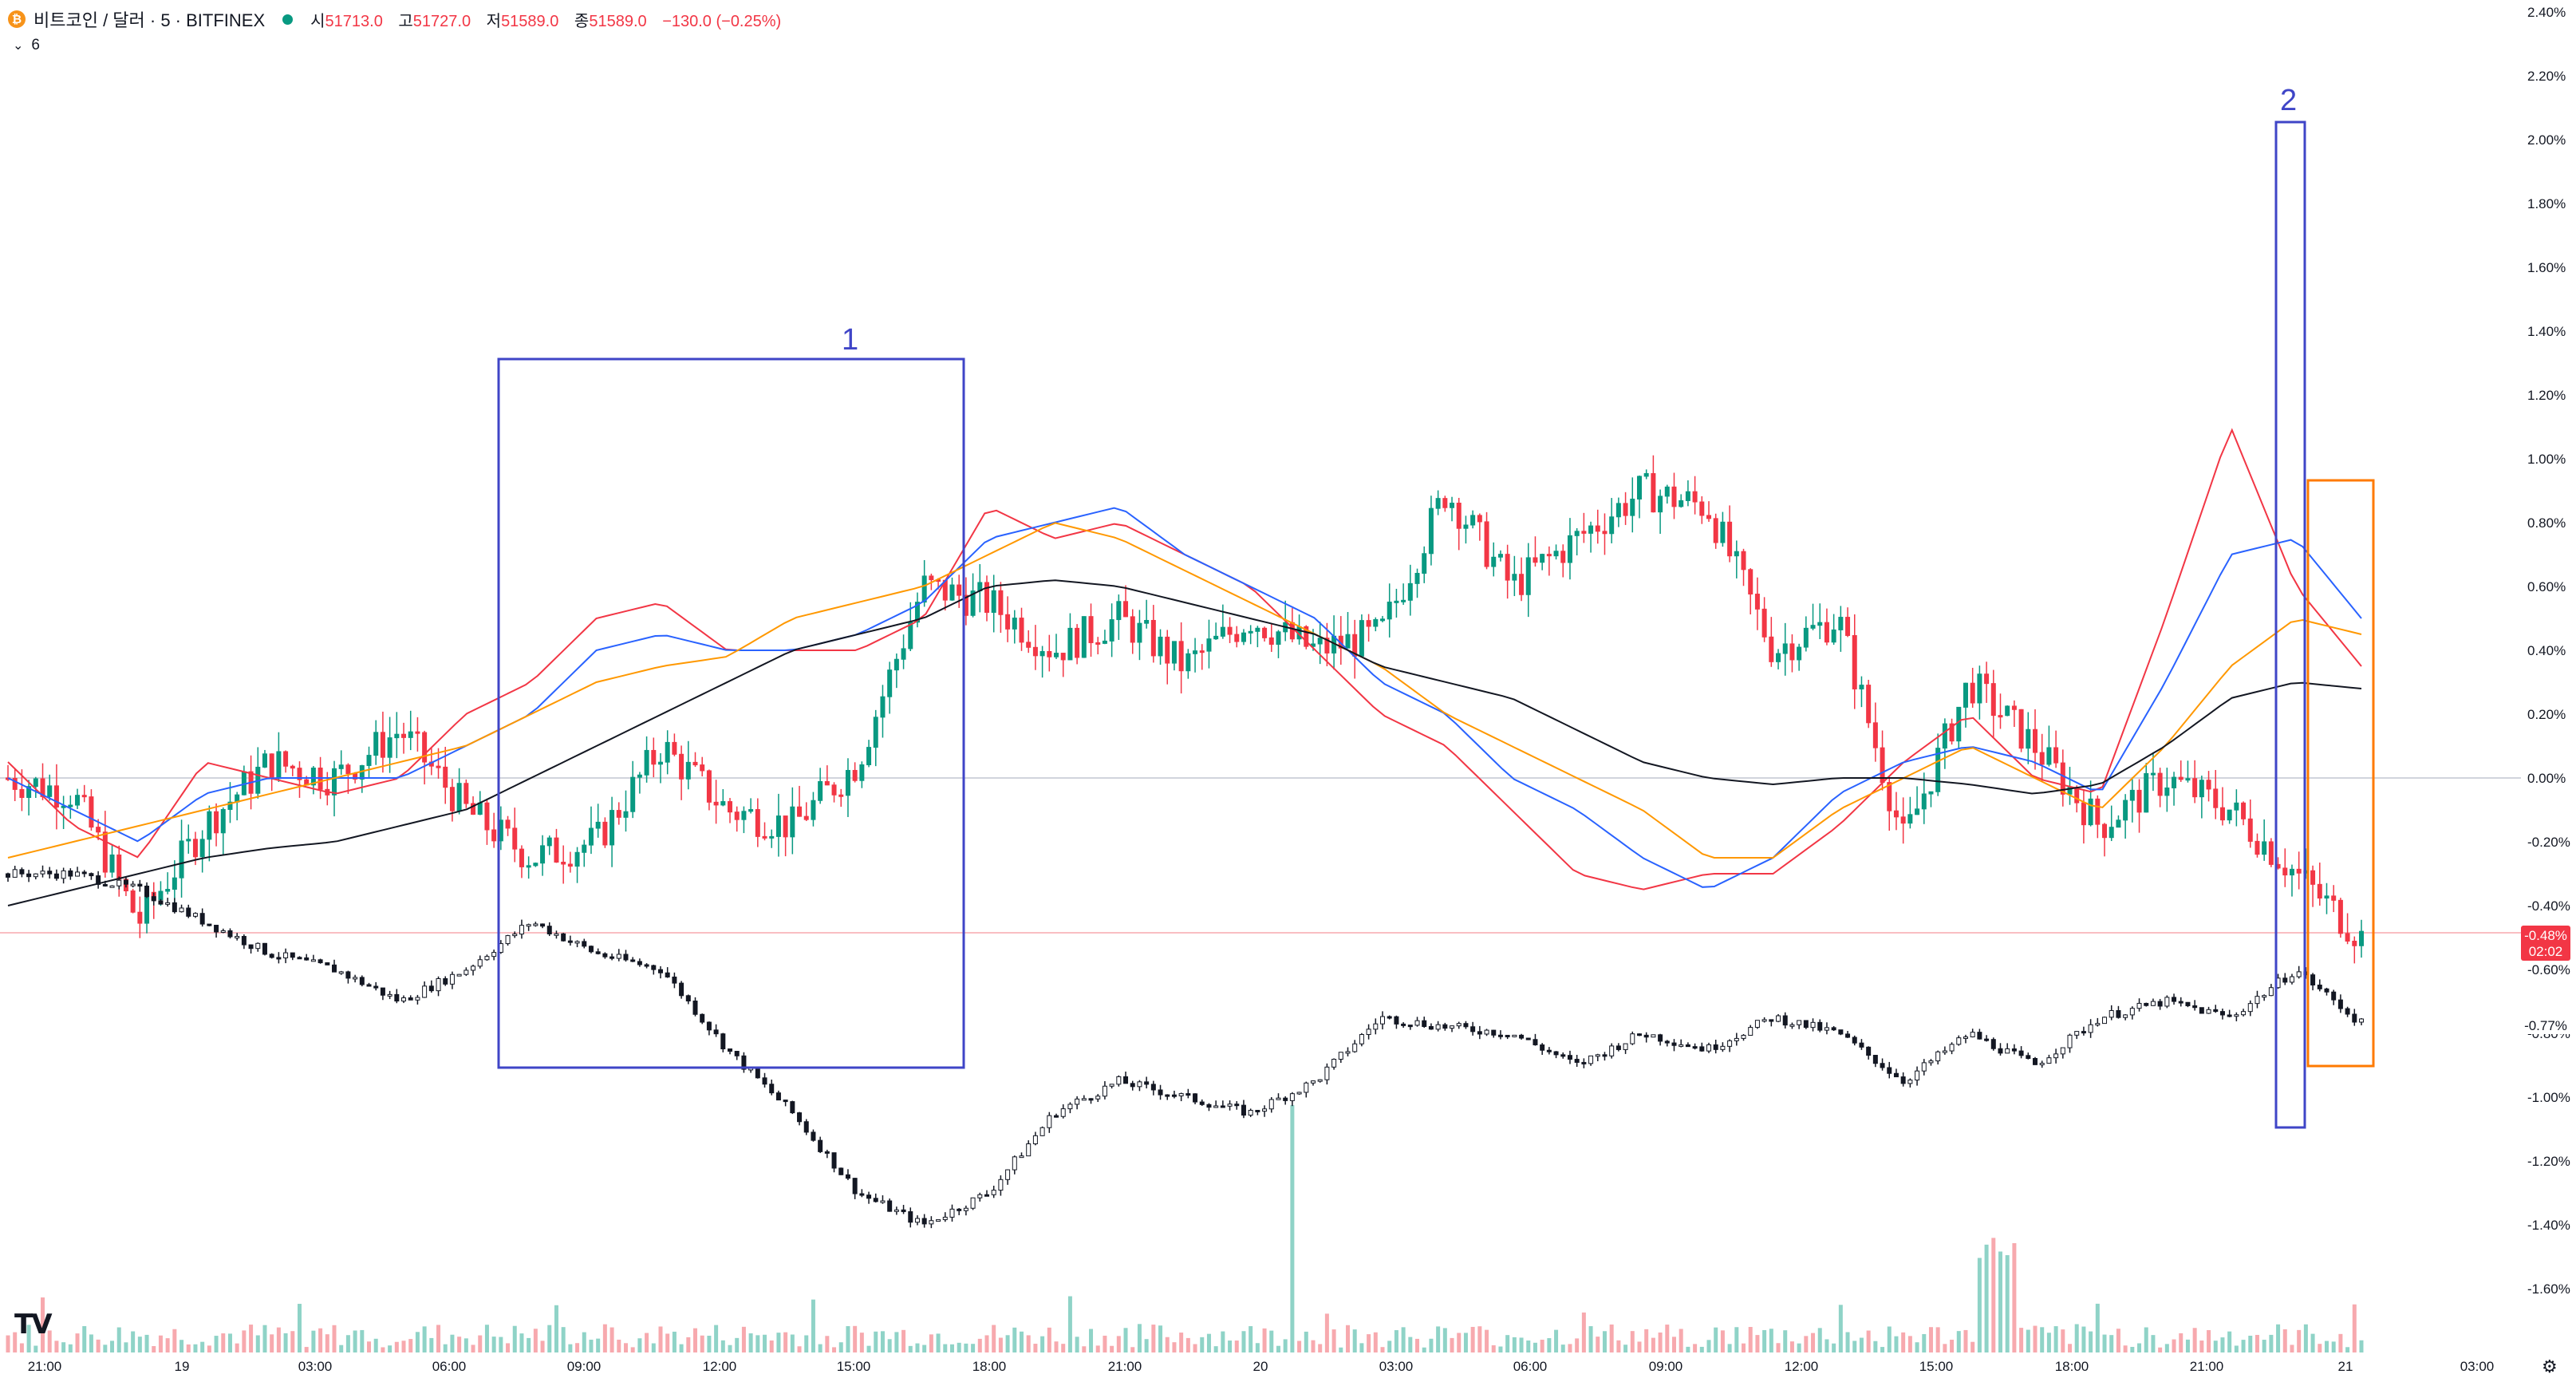  I want to click on x-tick-label: 21, so click(2345, 1366).